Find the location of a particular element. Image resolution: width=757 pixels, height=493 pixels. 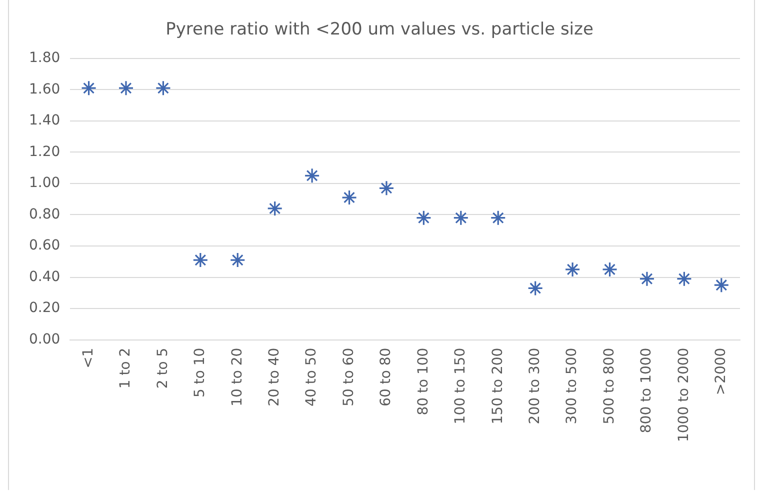

x-tick-label: 2 to 5 is located at coordinates (162, 368).